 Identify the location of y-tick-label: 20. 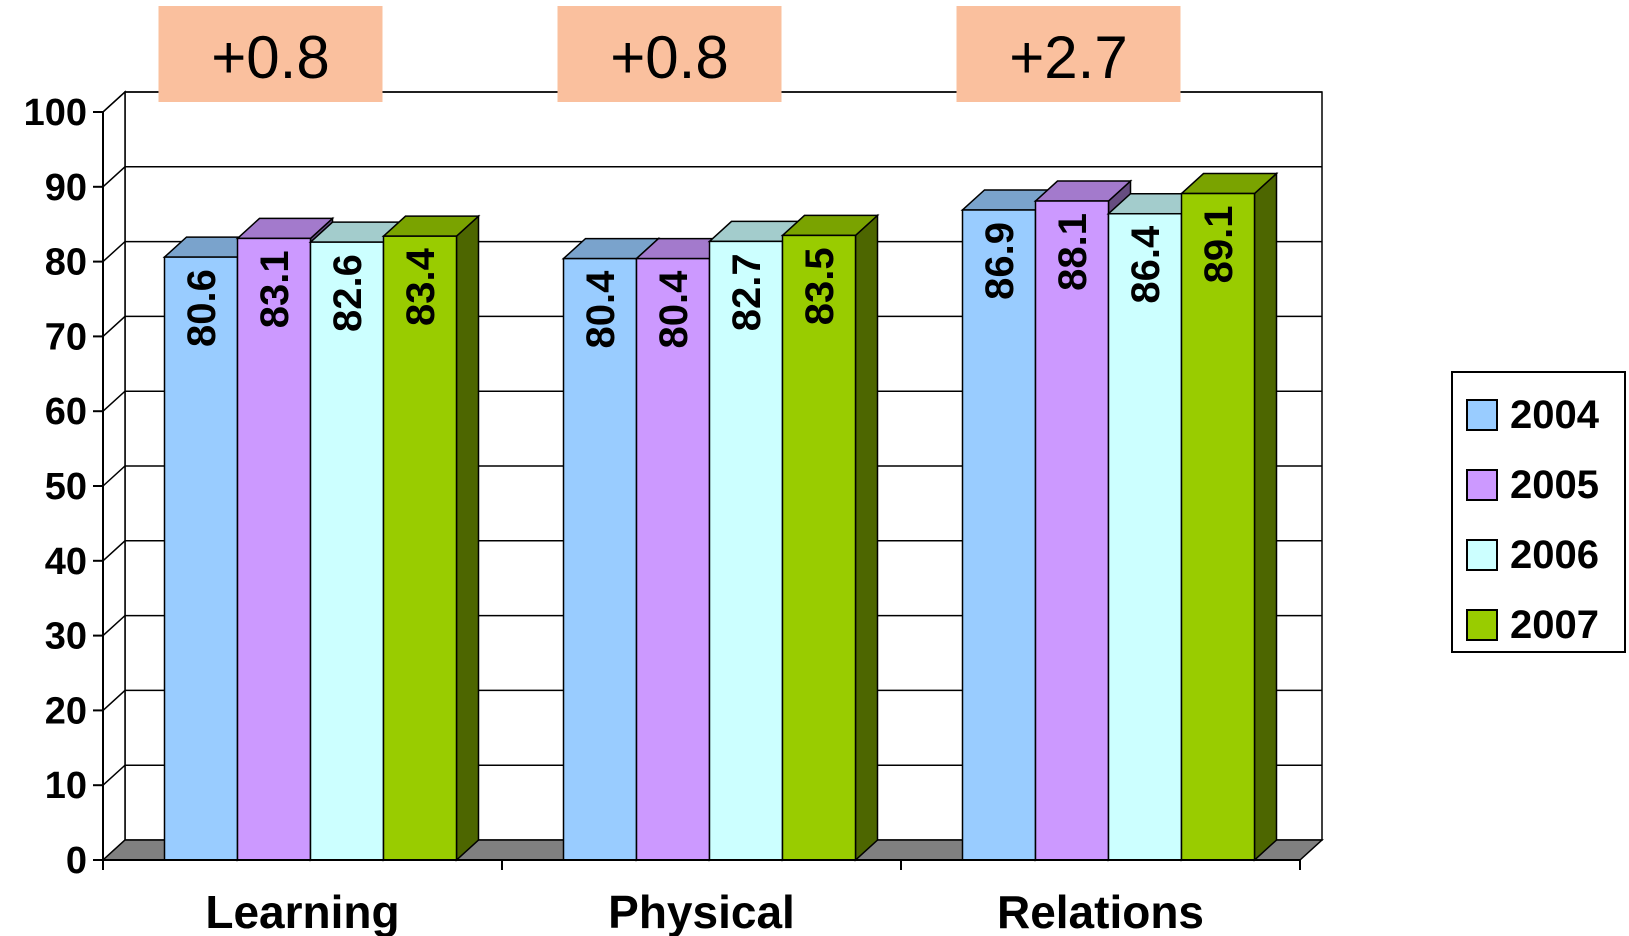
(66, 711).